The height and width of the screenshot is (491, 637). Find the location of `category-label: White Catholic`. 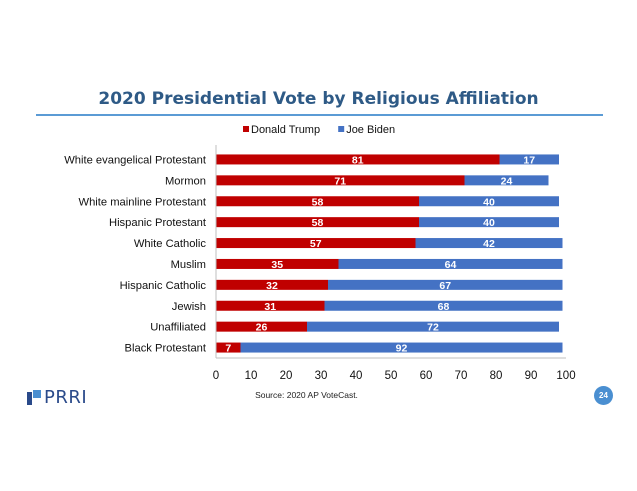

category-label: White Catholic is located at coordinates (170, 244).